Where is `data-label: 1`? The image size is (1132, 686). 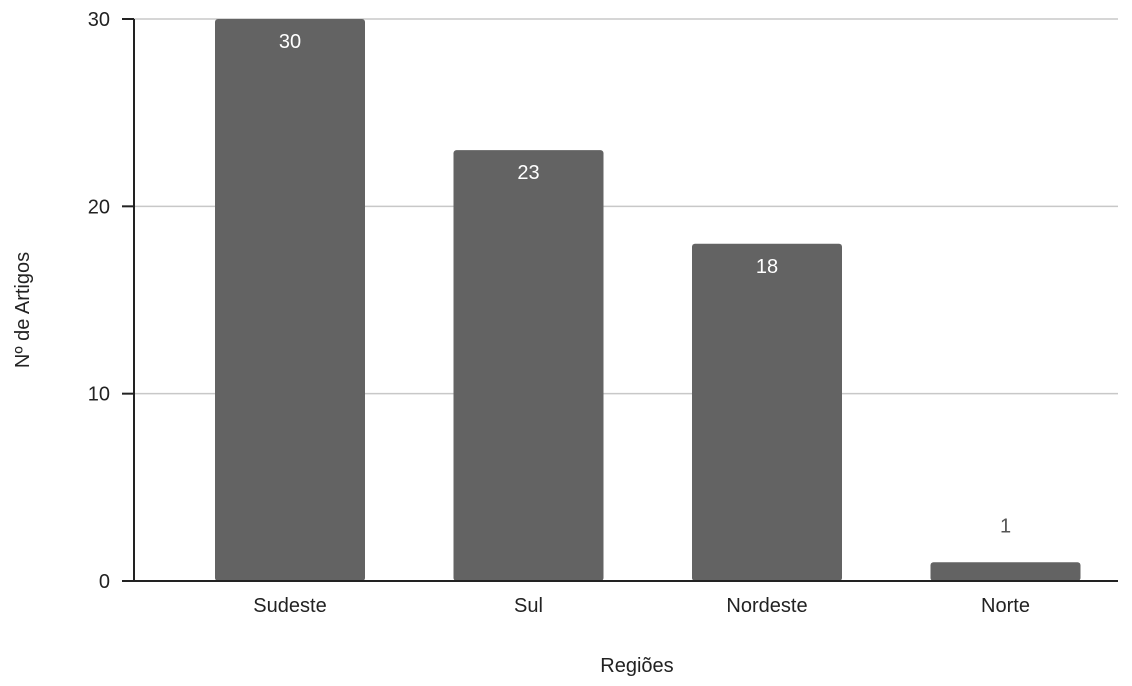
data-label: 1 is located at coordinates (1005, 526).